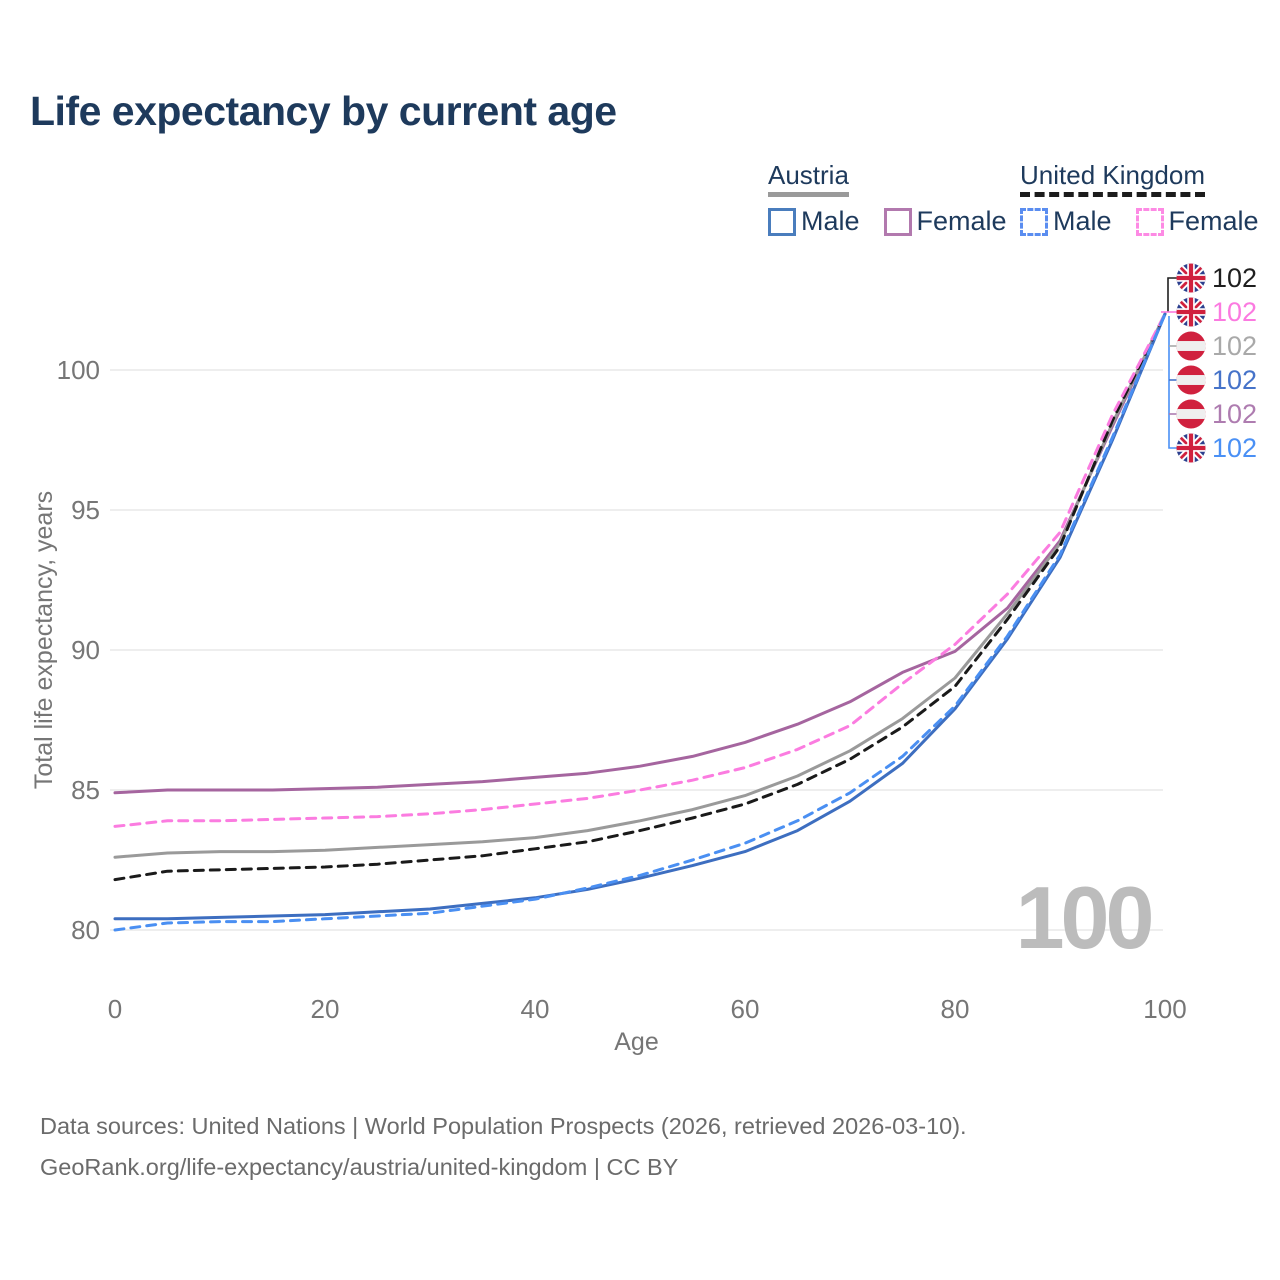 Image resolution: width=1280 pixels, height=1280 pixels. What do you see at coordinates (955, 1009) in the screenshot?
I see `x-tick-80: 80` at bounding box center [955, 1009].